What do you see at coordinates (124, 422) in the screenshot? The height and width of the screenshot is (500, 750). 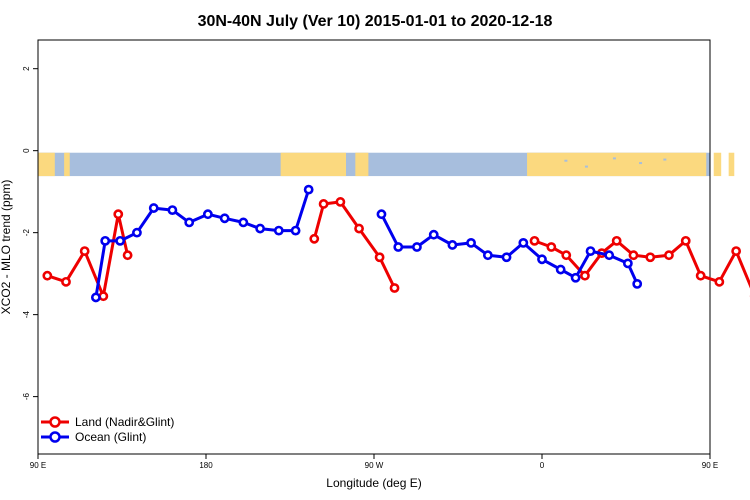 I see `legend-label-land: Land (Nadir&Glint)` at bounding box center [124, 422].